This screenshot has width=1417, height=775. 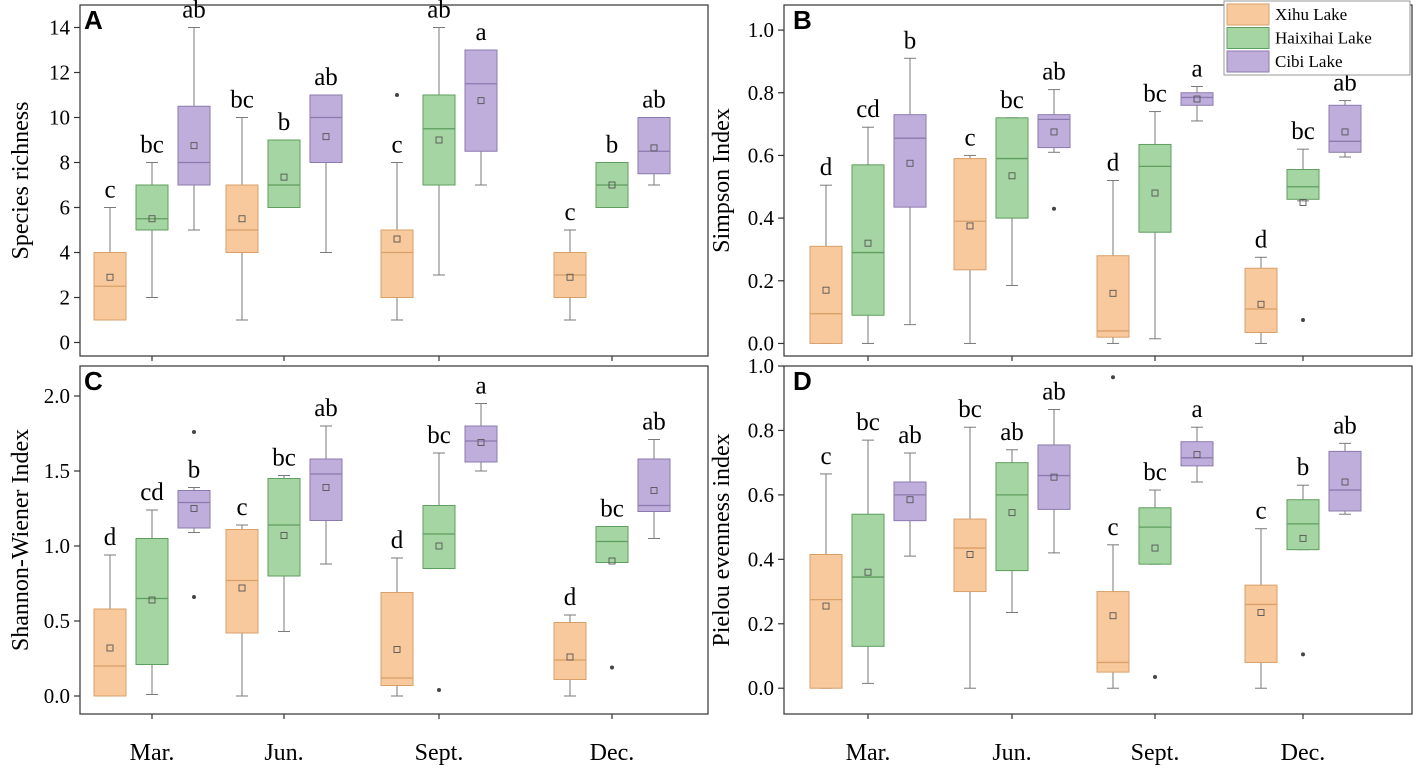 What do you see at coordinates (1196, 68) in the screenshot?
I see `significance-letter: a` at bounding box center [1196, 68].